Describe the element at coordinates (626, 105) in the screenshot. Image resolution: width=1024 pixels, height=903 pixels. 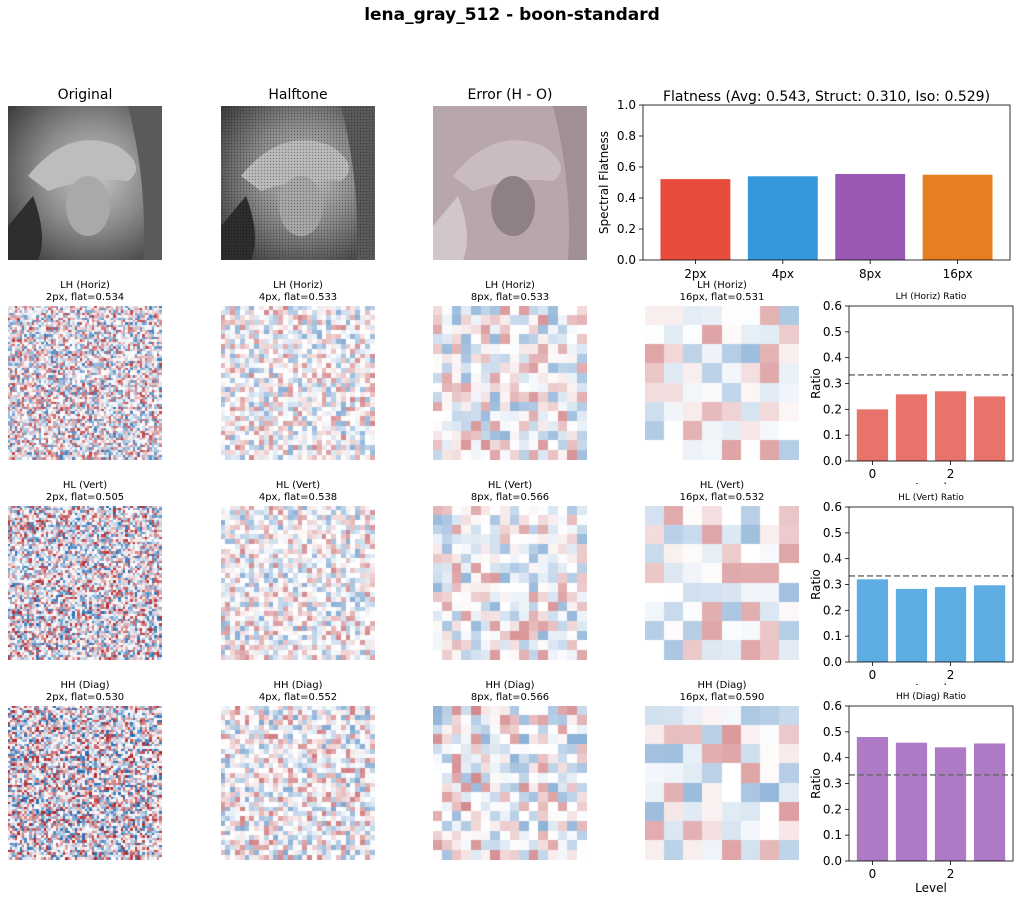
I see `y-tick-label: 1.0` at that location.